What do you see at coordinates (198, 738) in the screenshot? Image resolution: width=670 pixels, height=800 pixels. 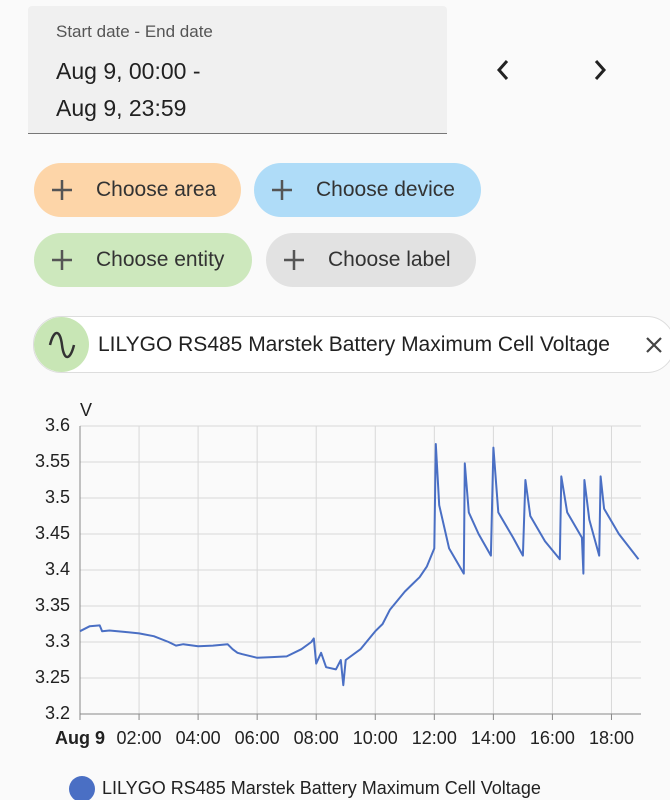 I see `x-tick-label: 04:00` at bounding box center [198, 738].